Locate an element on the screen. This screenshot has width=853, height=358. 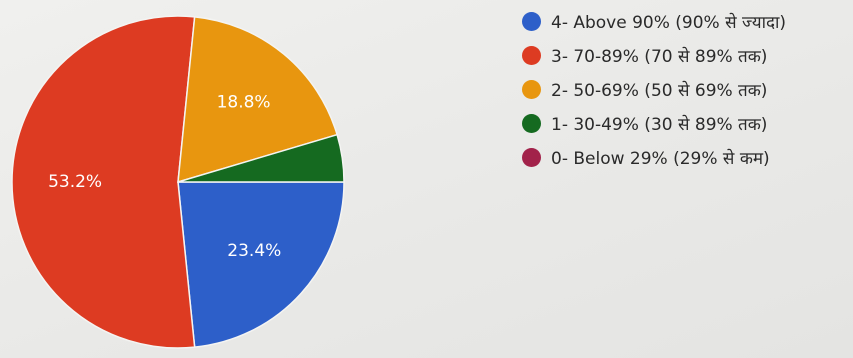
legend-item: 1- 30-49% (30 से 89% तक) is located at coordinates (654, 123).